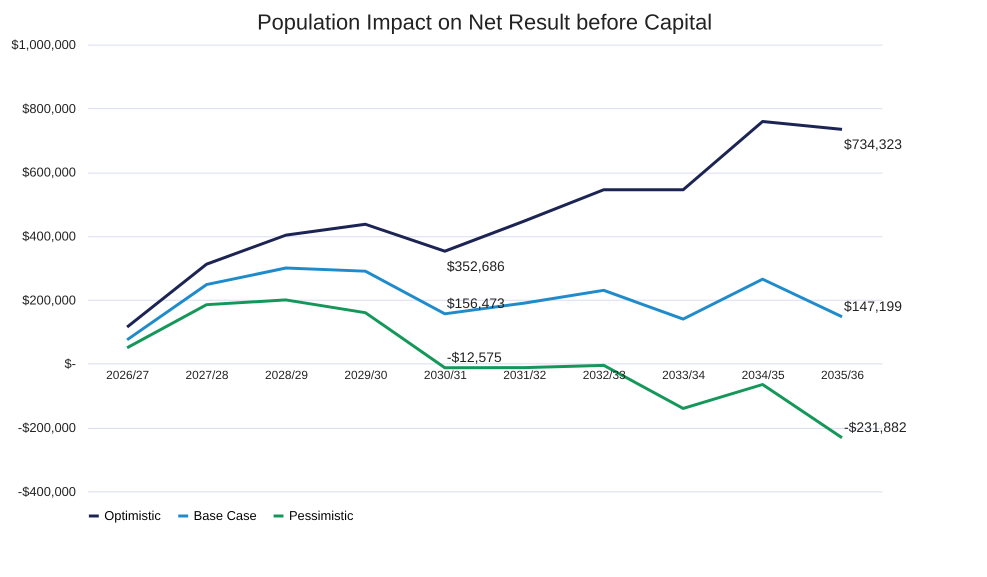 This screenshot has height=577, width=987. What do you see at coordinates (873, 306) in the screenshot?
I see `data-label: $147,199` at bounding box center [873, 306].